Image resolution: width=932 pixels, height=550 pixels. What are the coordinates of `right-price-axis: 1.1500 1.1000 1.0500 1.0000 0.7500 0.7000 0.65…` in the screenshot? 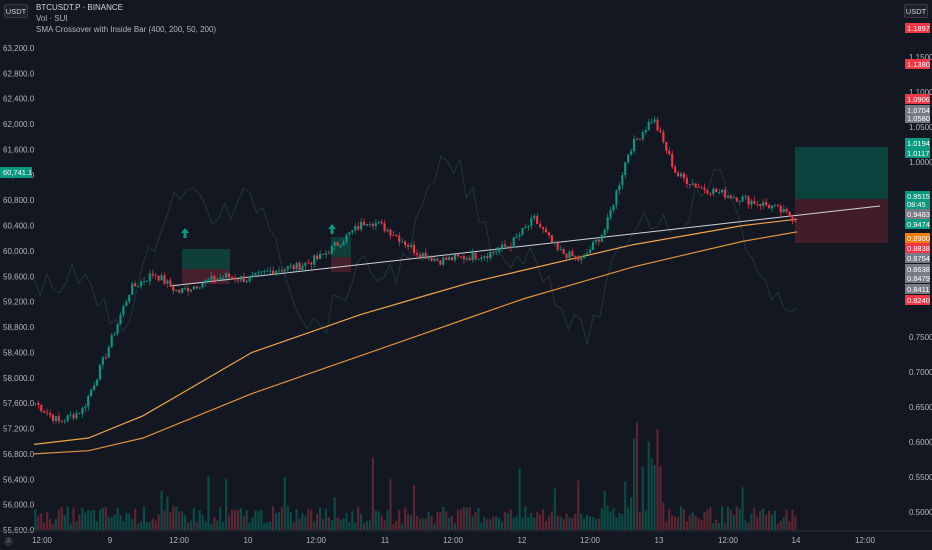 It's located at (920, 285).